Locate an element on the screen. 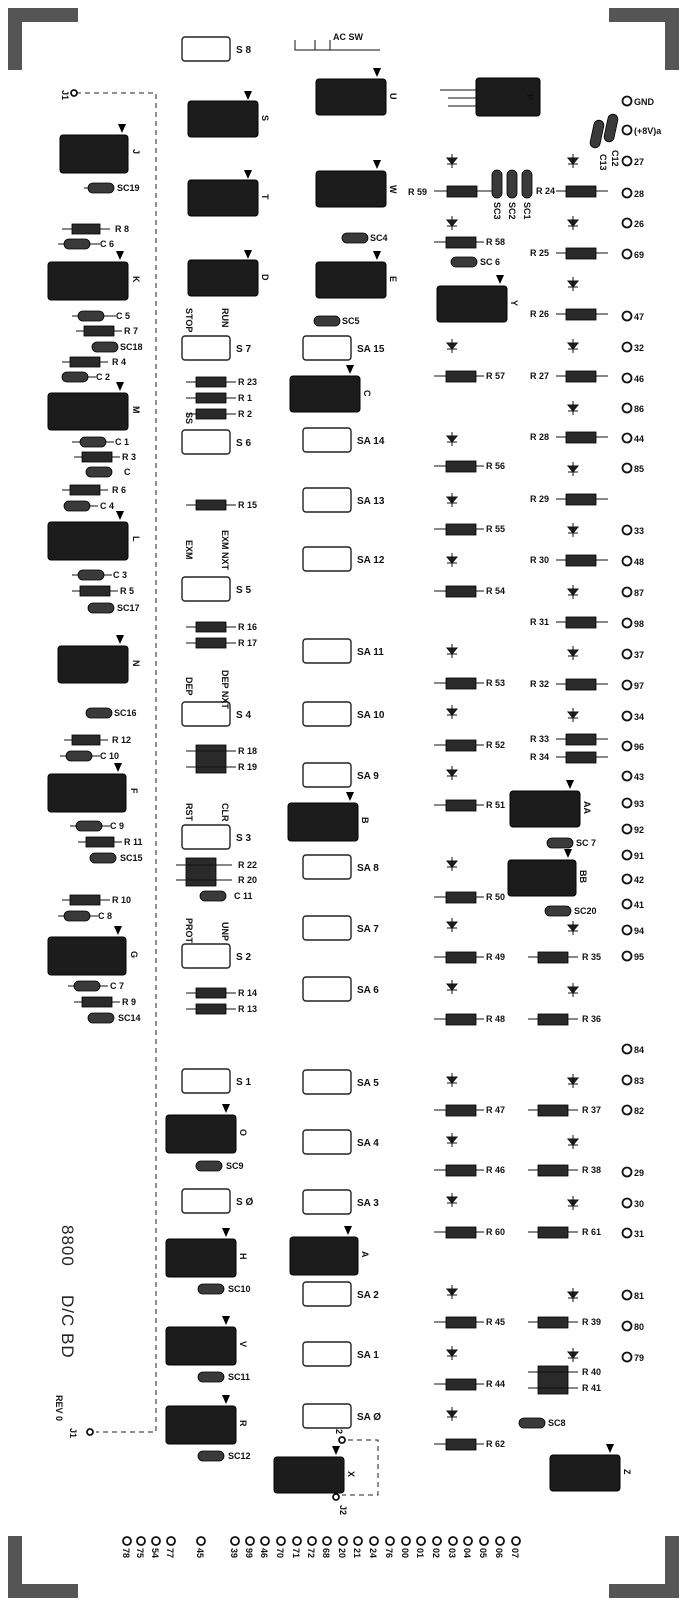 This screenshot has height=1606, width=687. switch-s0: S Ø is located at coordinates (217, 1201).